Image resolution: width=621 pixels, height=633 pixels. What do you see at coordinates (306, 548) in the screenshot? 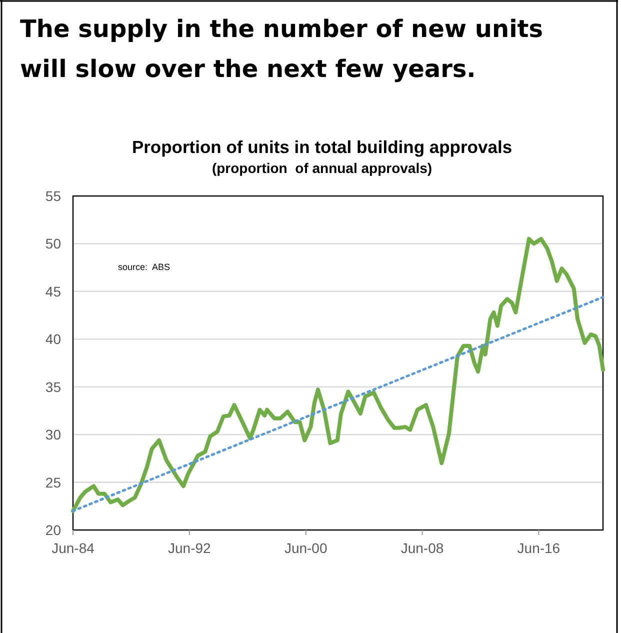
I see `x-tick-label: Jun-00` at bounding box center [306, 548].